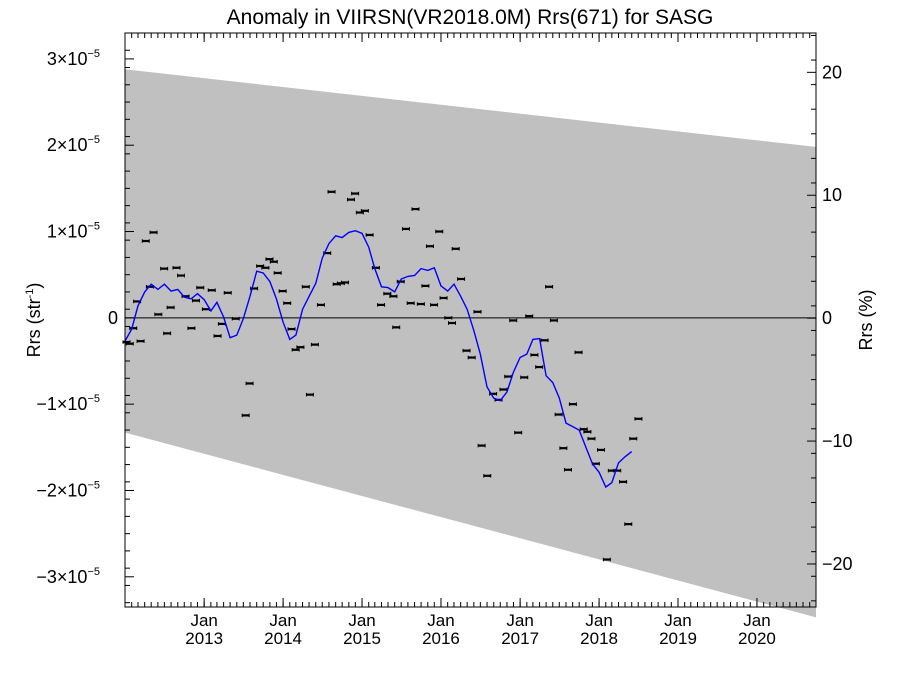 This screenshot has height=675, width=900. What do you see at coordinates (827, 318) in the screenshot?
I see `right-tick-label: 0` at bounding box center [827, 318].